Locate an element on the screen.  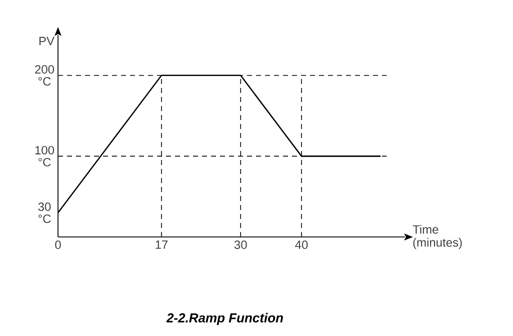
x-tick-label: 40 is located at coordinates (301, 245).